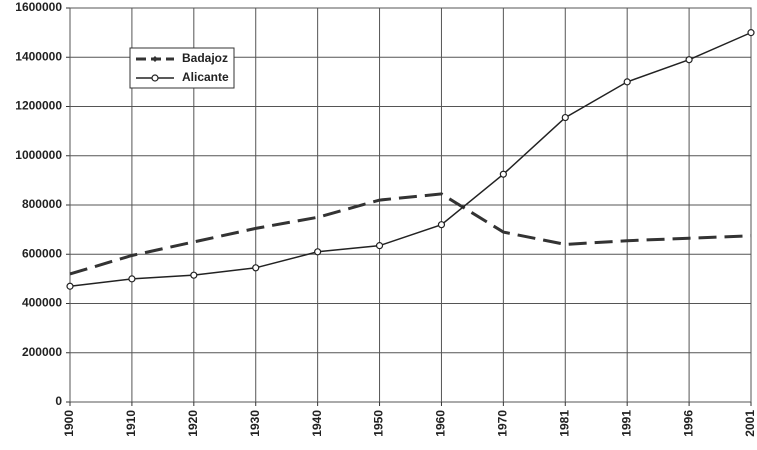 The width and height of the screenshot is (757, 450). Describe the element at coordinates (564, 423) in the screenshot. I see `x-tick-label: 1981` at that location.